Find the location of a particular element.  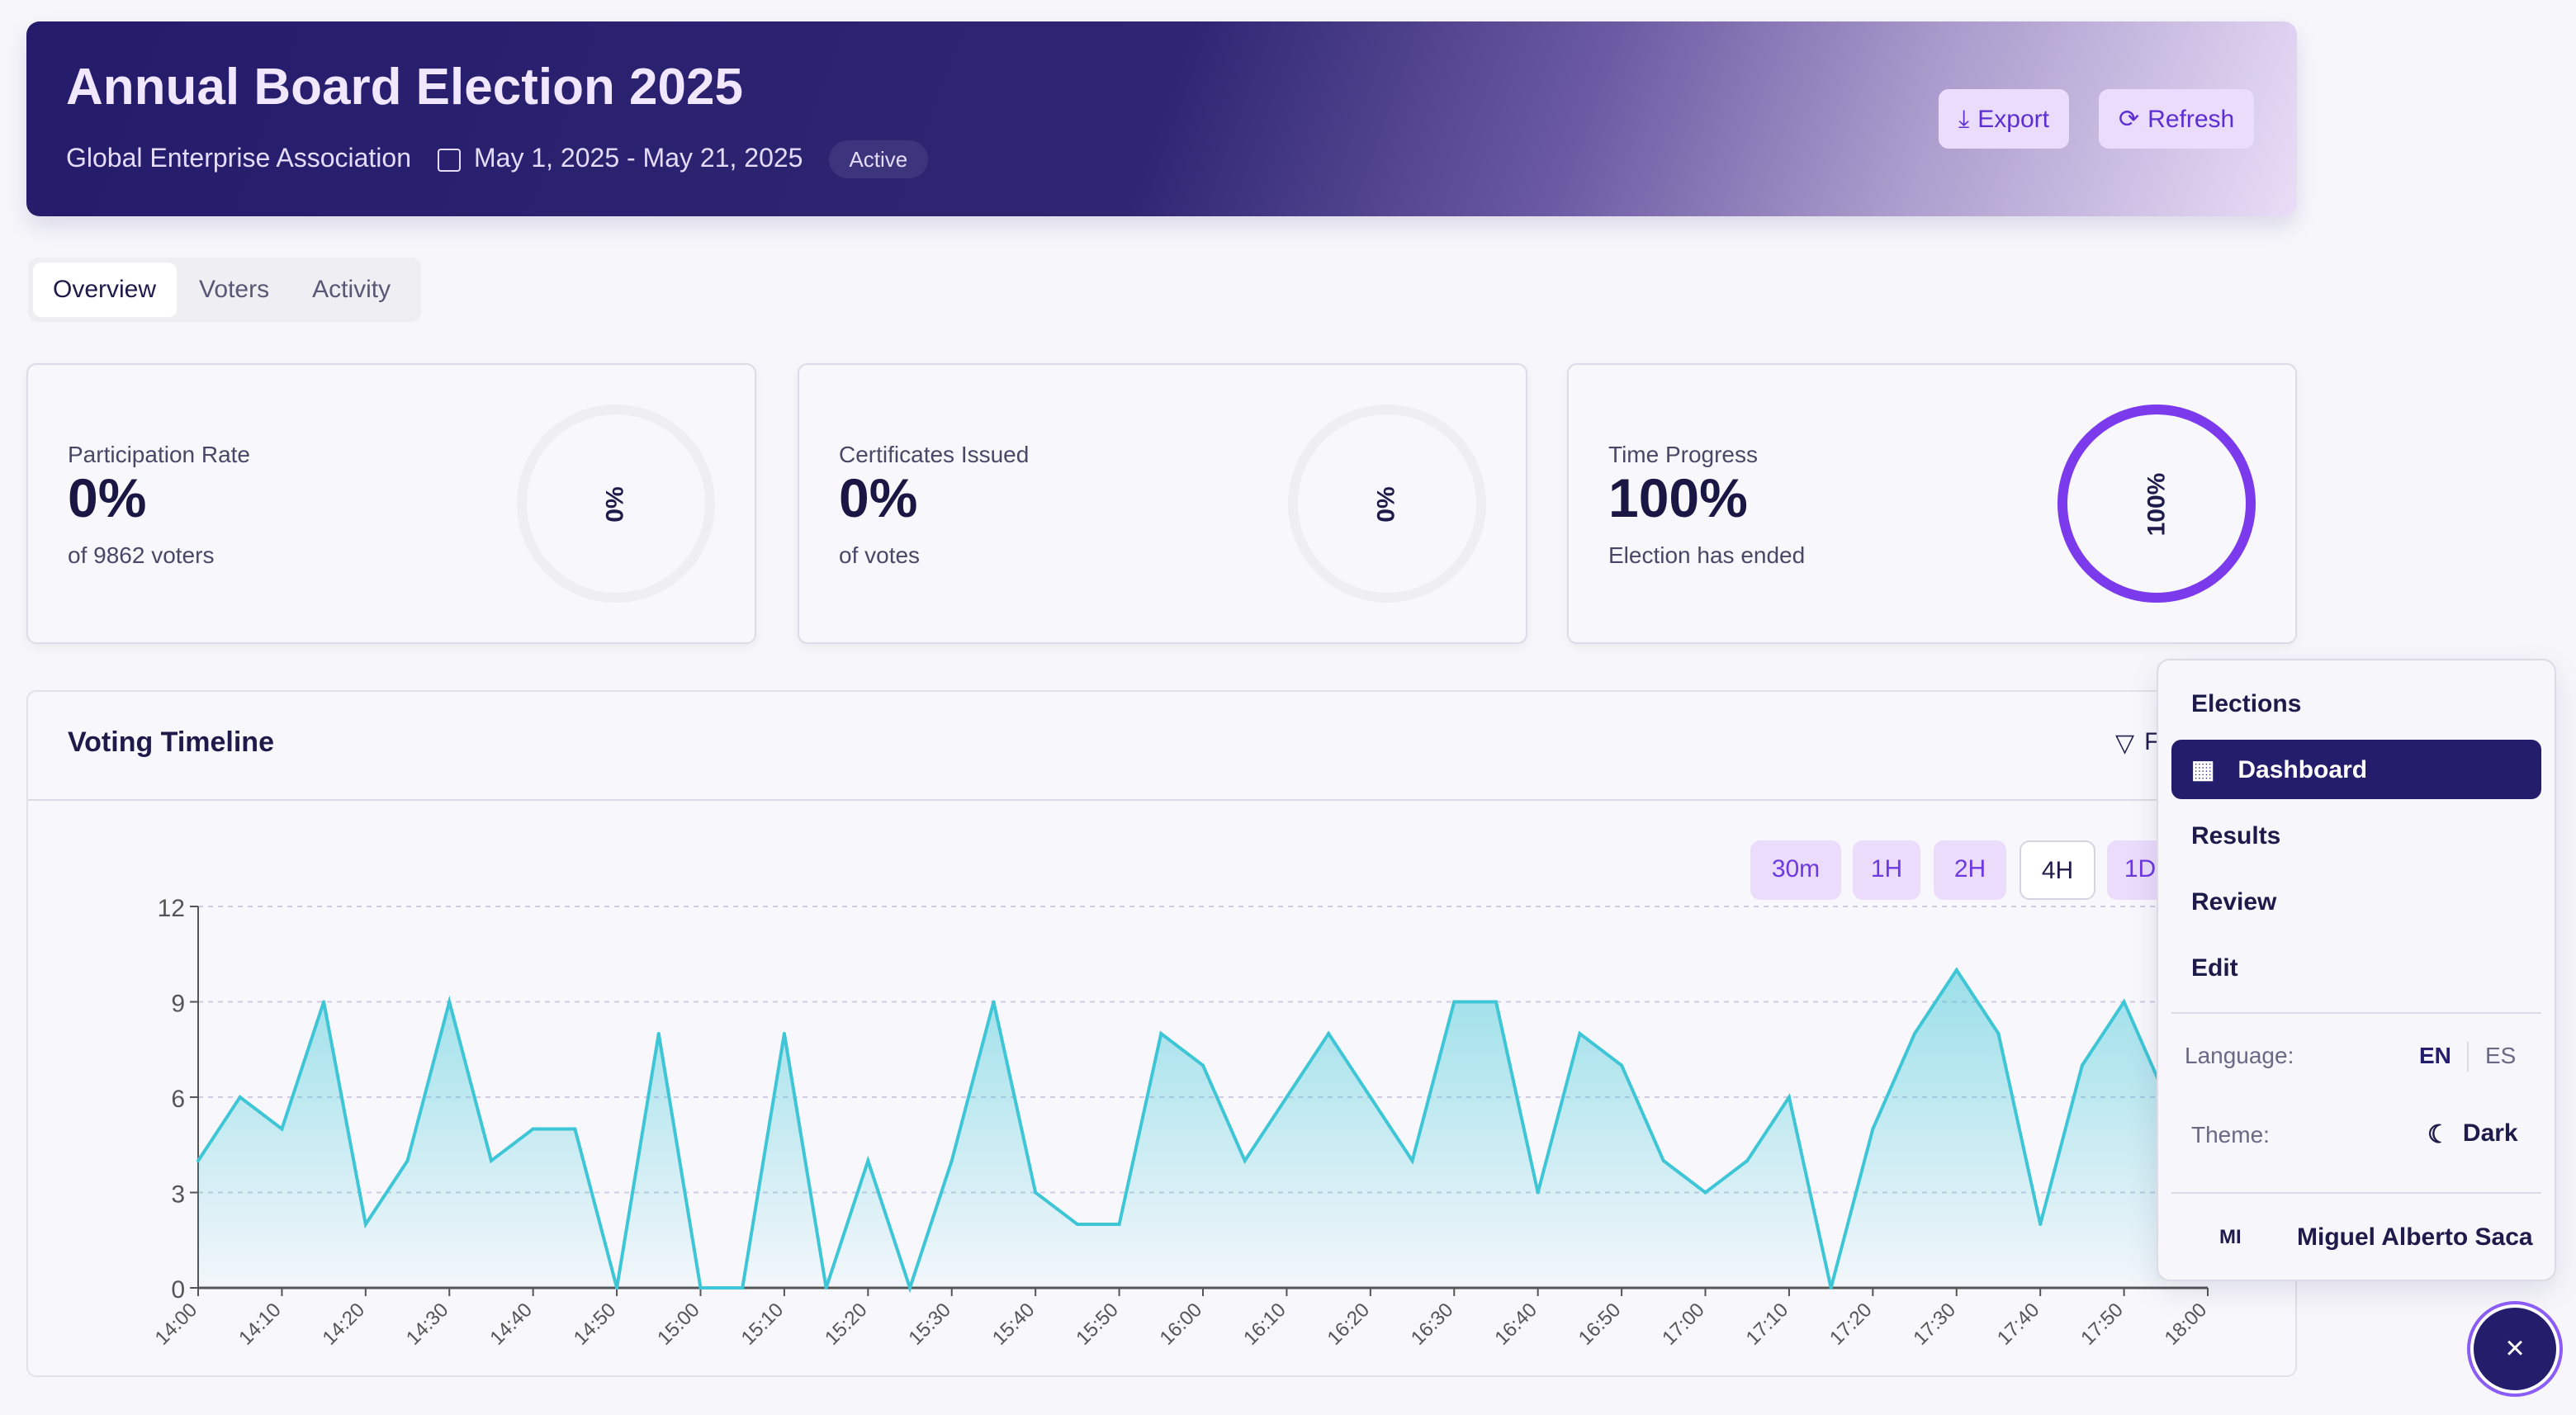

y-tick-label: 3 is located at coordinates (178, 1195).